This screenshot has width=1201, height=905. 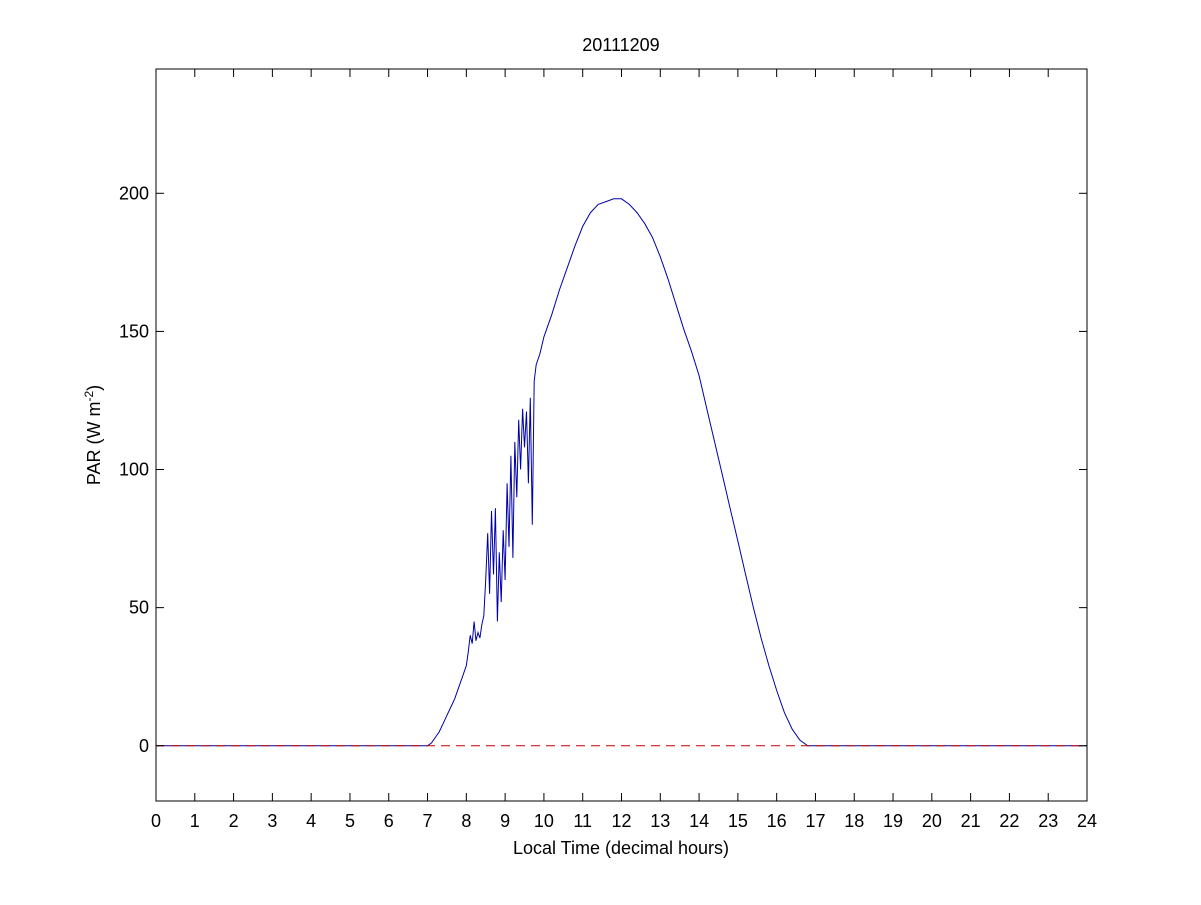 I want to click on x-tick-label: 10, so click(x=544, y=821).